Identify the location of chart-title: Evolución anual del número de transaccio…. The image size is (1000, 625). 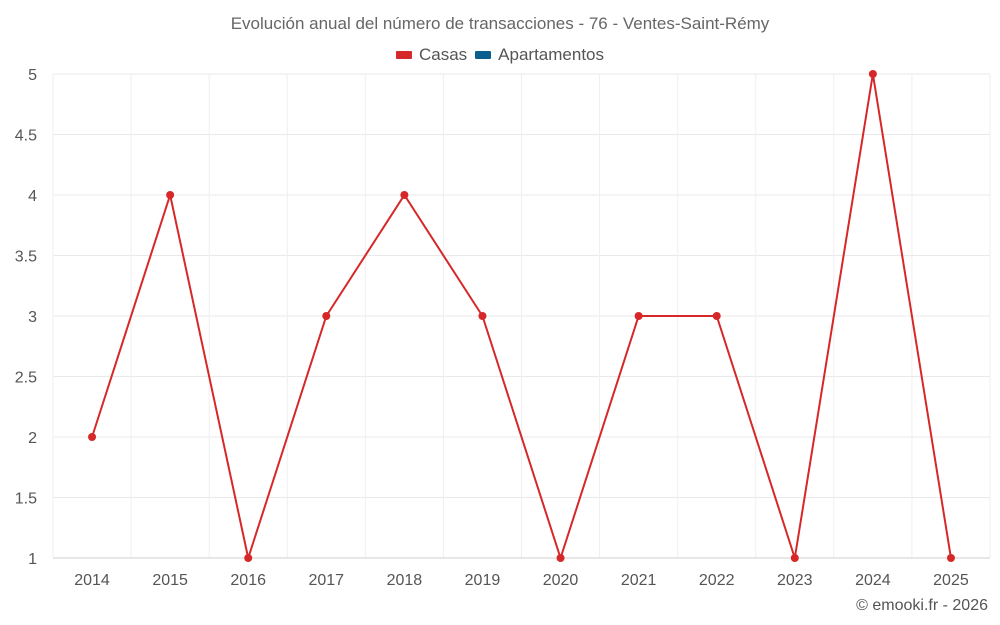
(500, 23).